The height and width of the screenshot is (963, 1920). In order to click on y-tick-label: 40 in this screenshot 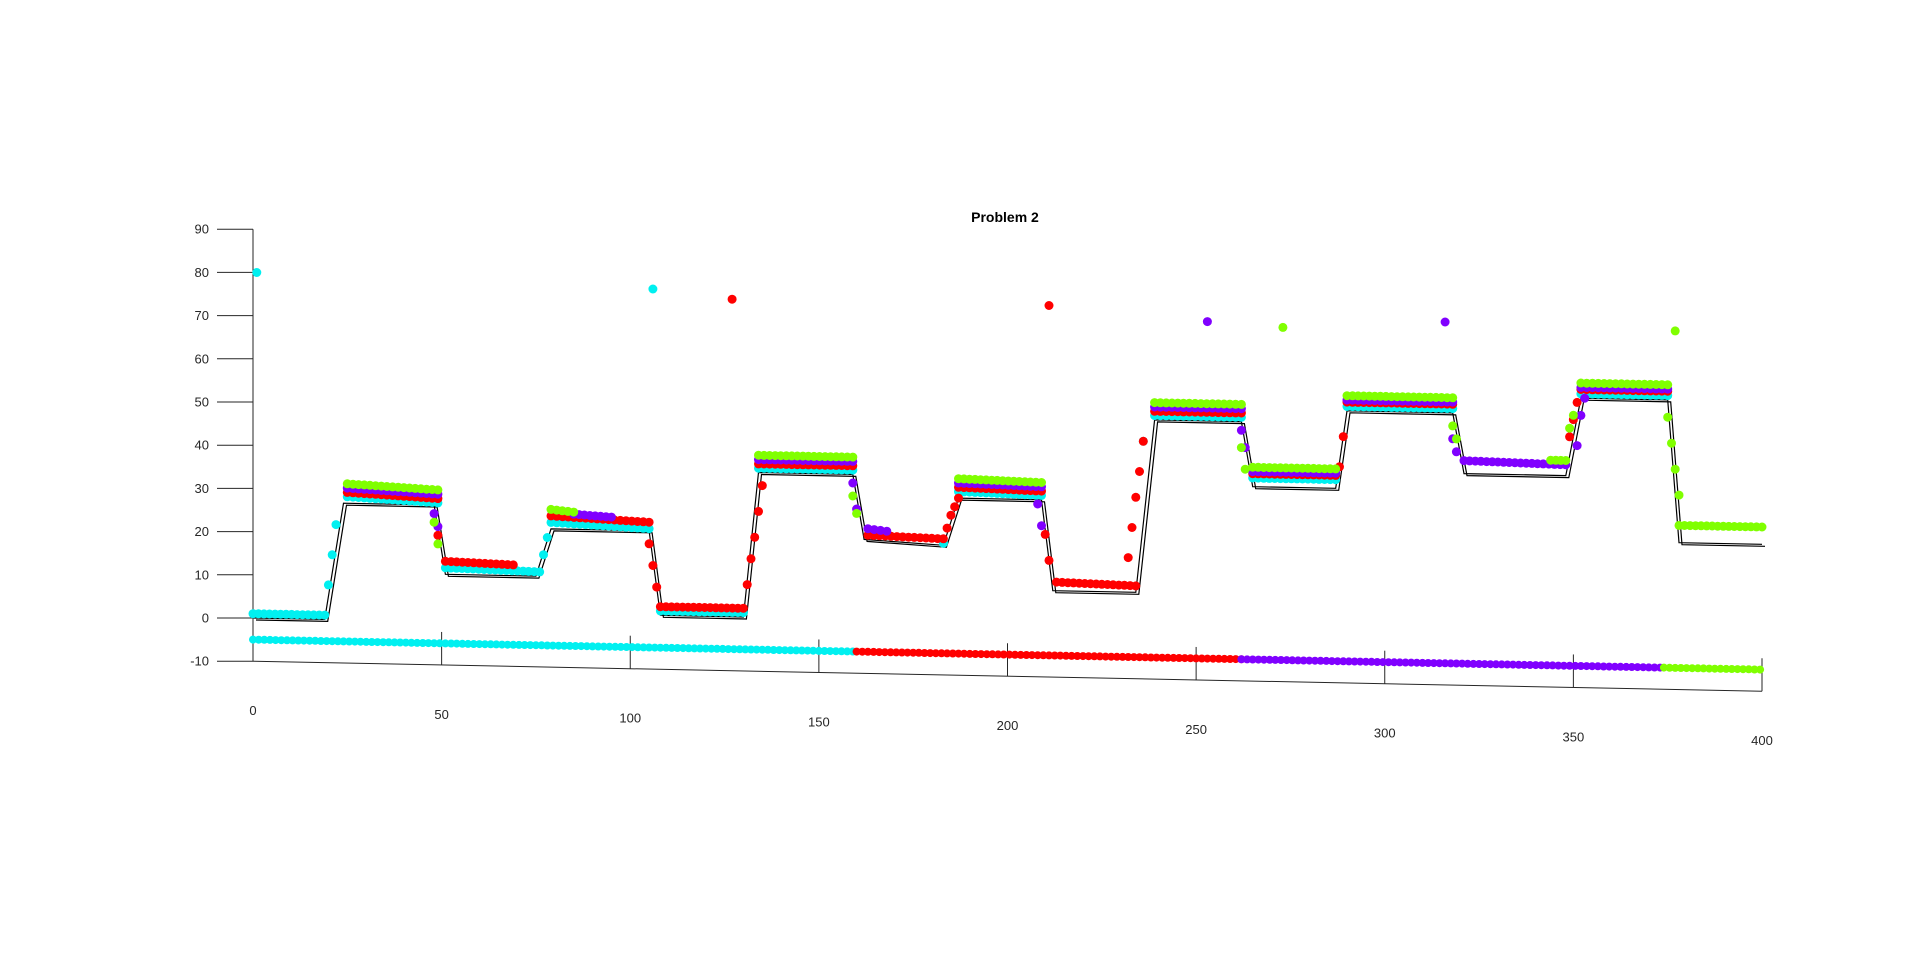, I will do `click(202, 445)`.